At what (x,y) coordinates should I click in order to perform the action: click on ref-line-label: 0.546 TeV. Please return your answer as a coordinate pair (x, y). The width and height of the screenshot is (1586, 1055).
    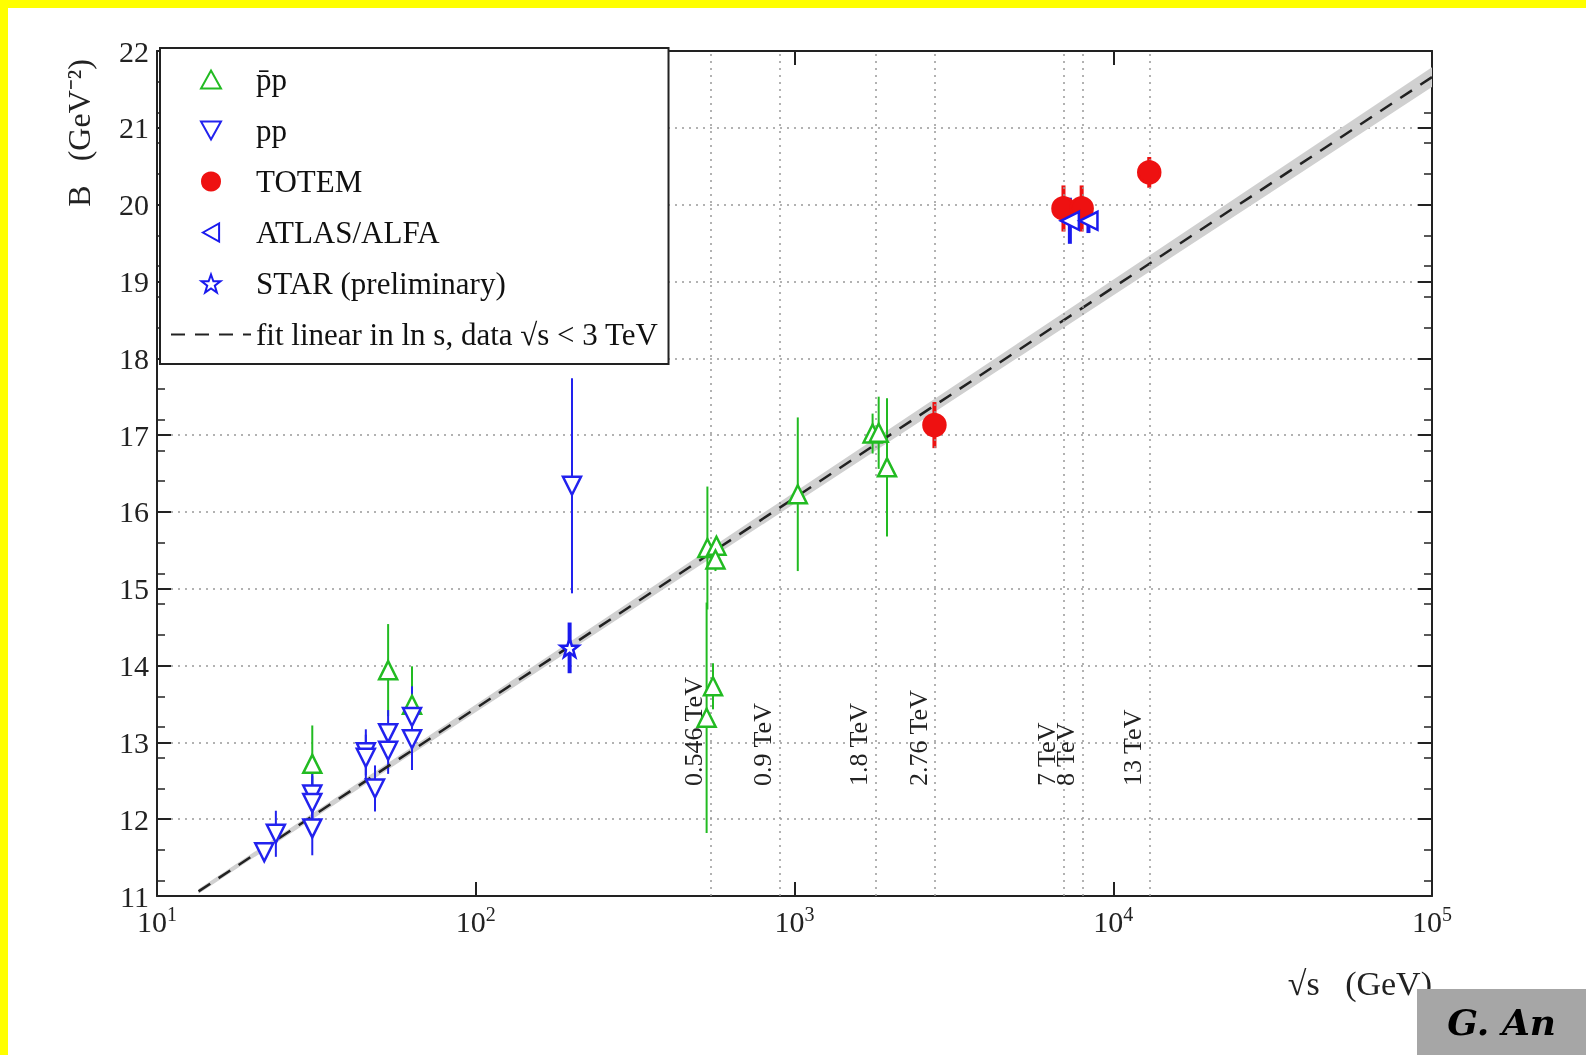
    Looking at the image, I should click on (694, 731).